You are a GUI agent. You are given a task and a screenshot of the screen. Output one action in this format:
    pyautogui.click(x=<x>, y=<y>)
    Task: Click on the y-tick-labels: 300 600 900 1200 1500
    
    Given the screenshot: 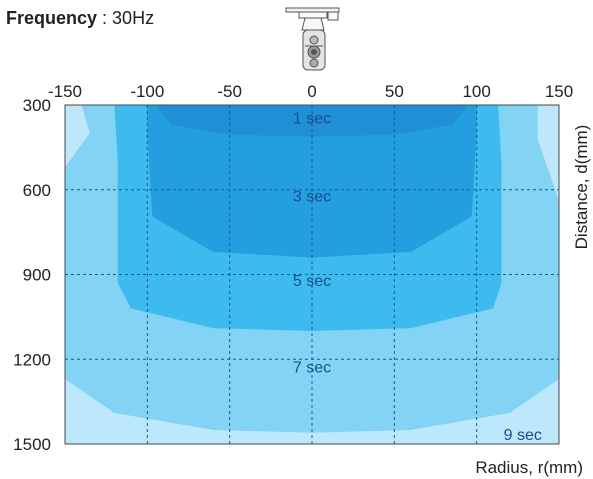 What is the action you would take?
    pyautogui.click(x=32, y=275)
    